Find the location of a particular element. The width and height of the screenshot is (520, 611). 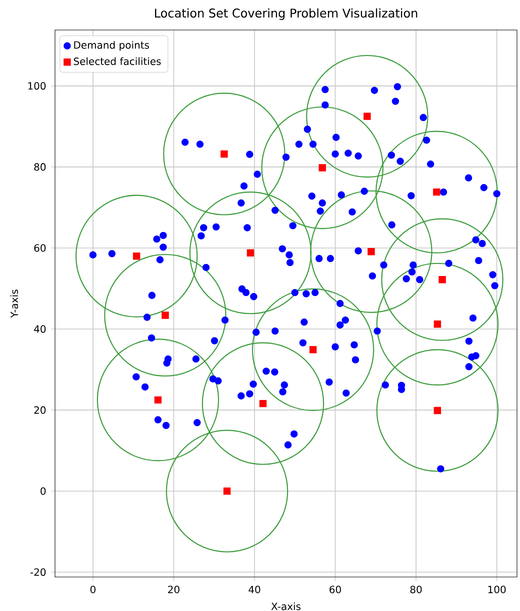

x-axis-title: X-axis is located at coordinates (286, 606).